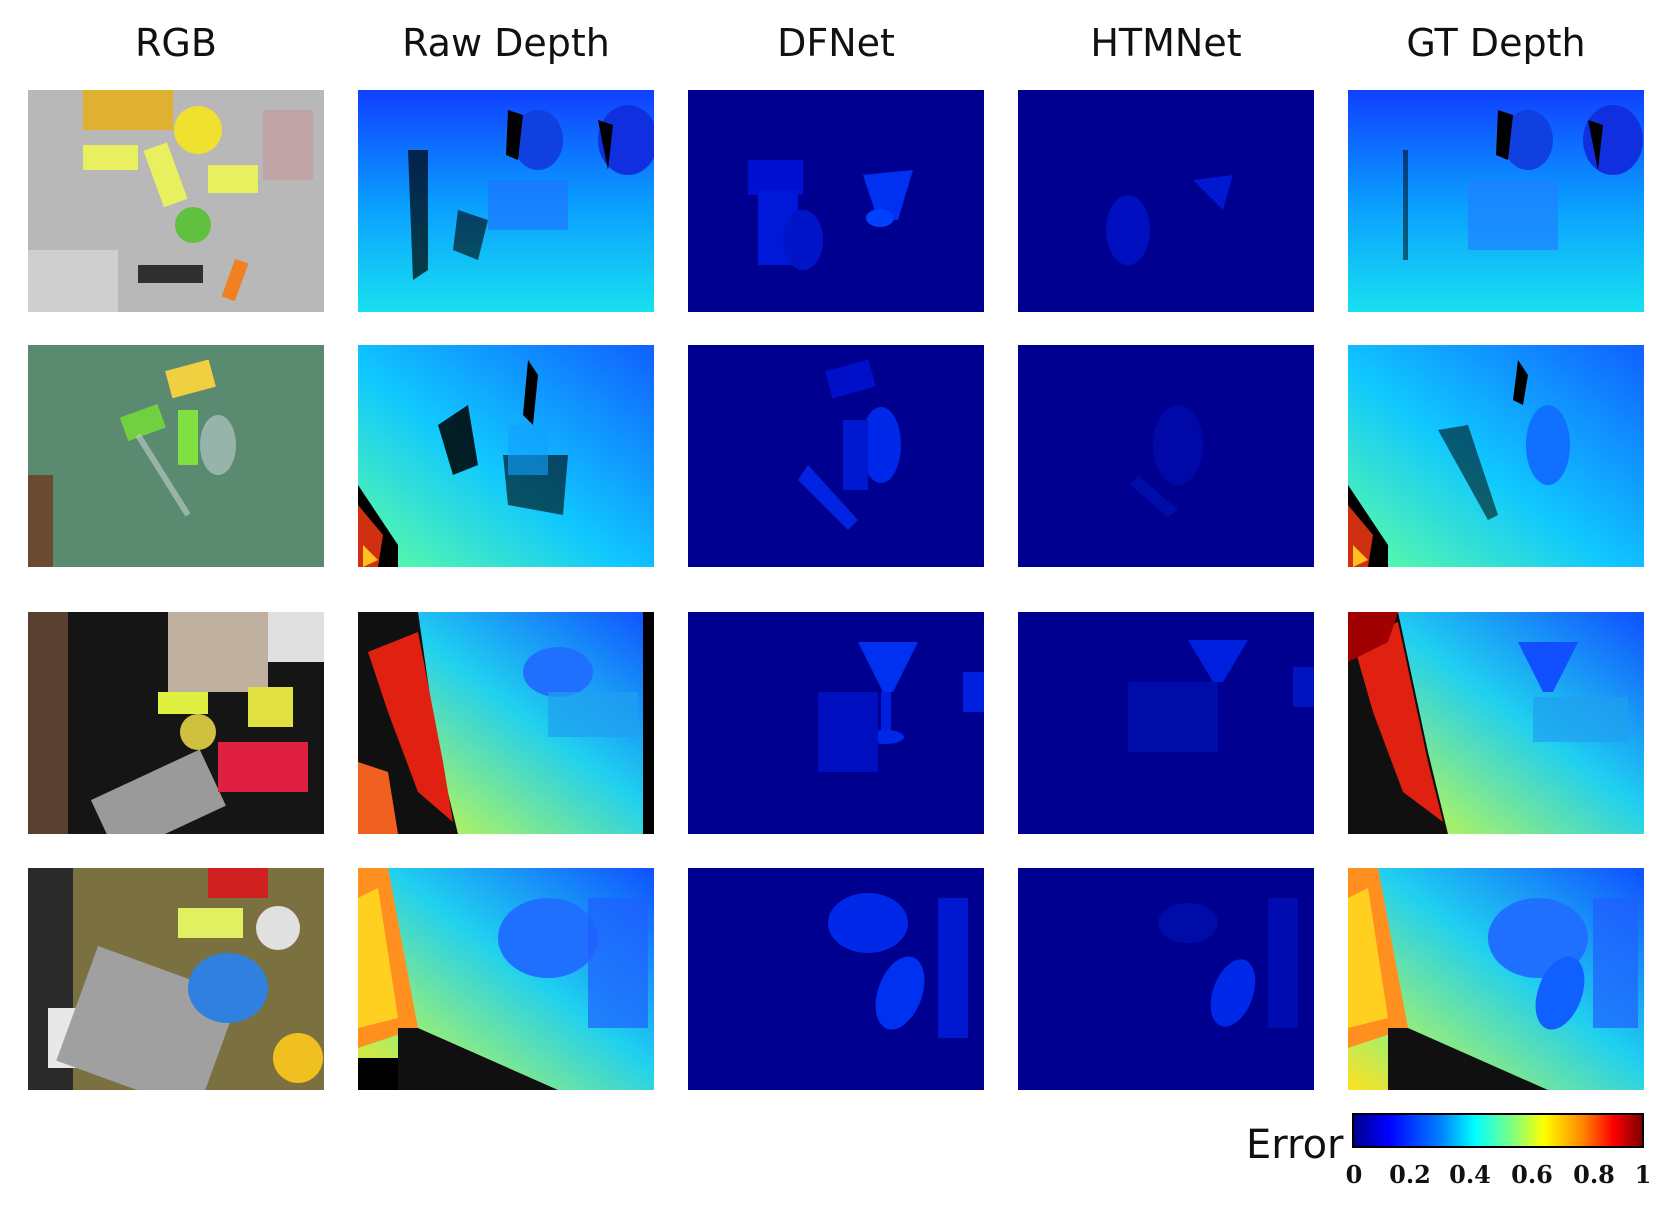 The width and height of the screenshot is (1661, 1219). Describe the element at coordinates (836, 43) in the screenshot. I see `column-header-dfnet: DFNet` at that location.